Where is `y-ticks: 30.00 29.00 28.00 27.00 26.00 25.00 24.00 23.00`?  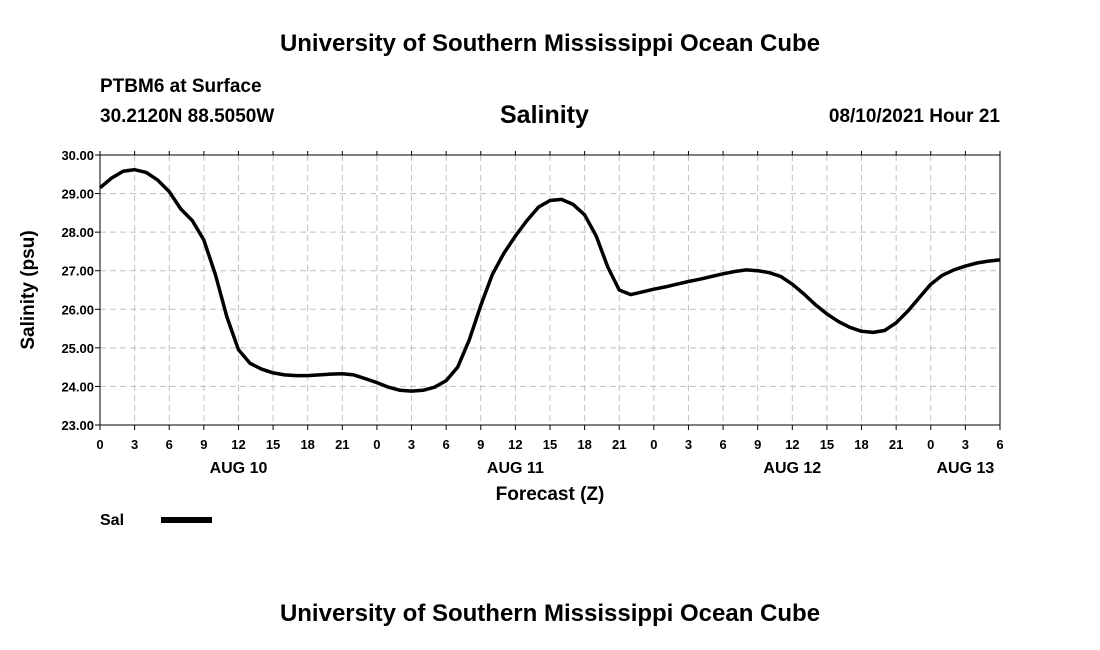 y-ticks: 30.00 29.00 28.00 27.00 26.00 25.00 24.00 23.00 is located at coordinates (80, 290).